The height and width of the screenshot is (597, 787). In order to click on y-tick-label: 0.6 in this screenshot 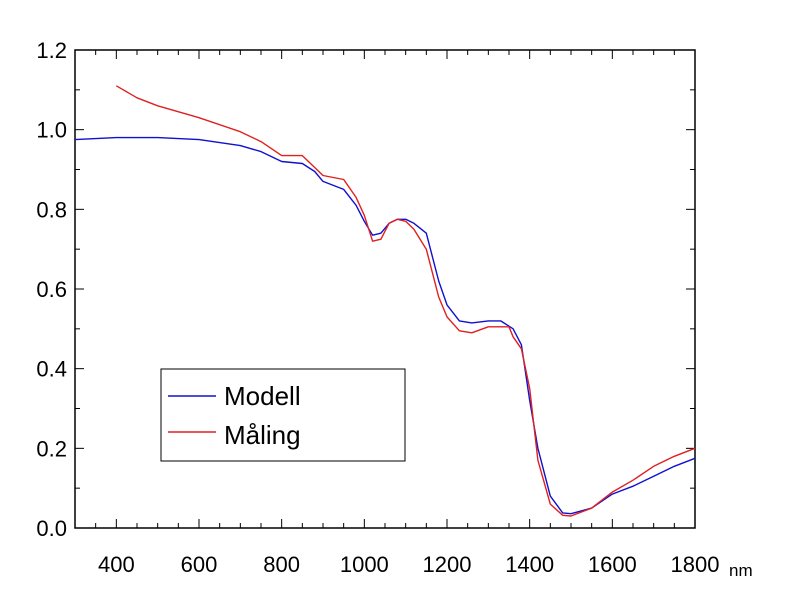, I will do `click(51, 289)`.